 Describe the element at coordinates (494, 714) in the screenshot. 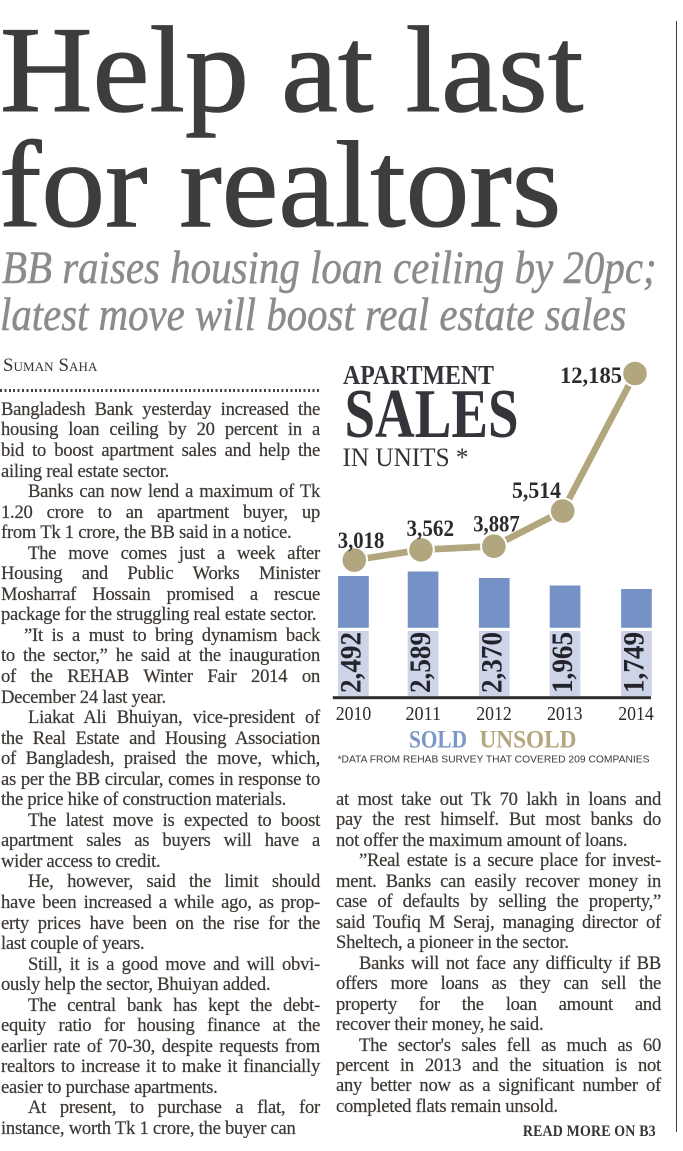

I see `svg-text: 2012` at that location.